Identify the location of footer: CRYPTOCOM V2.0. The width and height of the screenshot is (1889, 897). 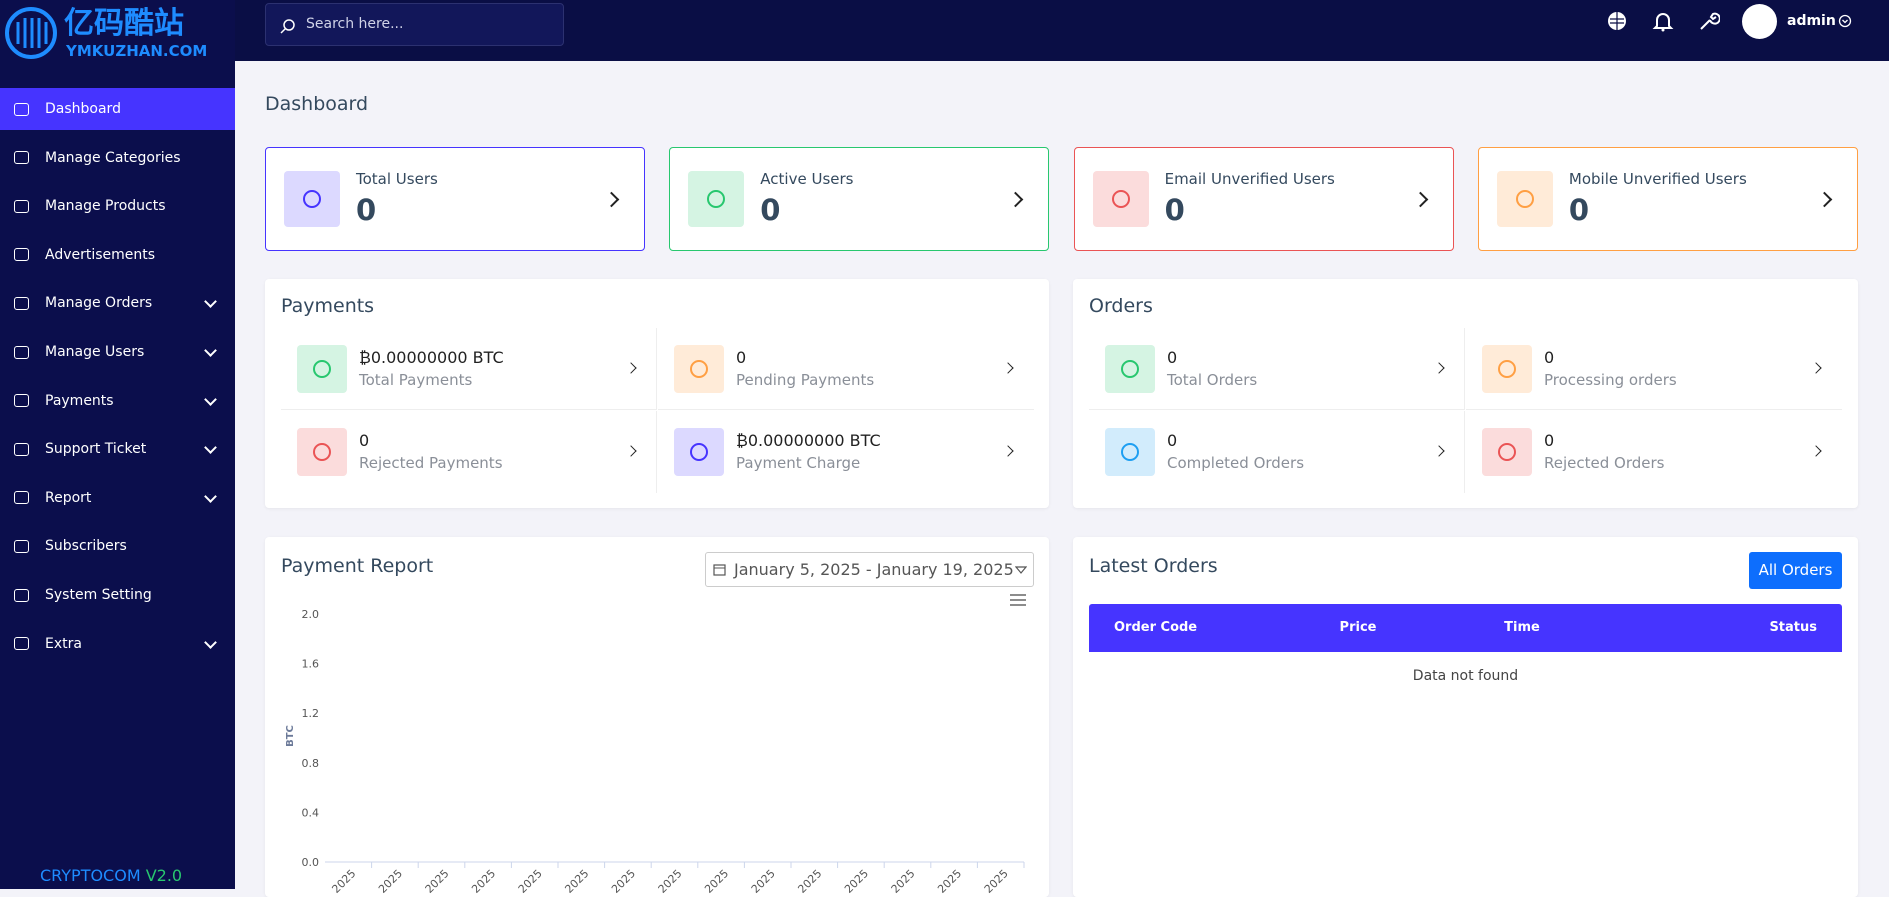
(111, 875).